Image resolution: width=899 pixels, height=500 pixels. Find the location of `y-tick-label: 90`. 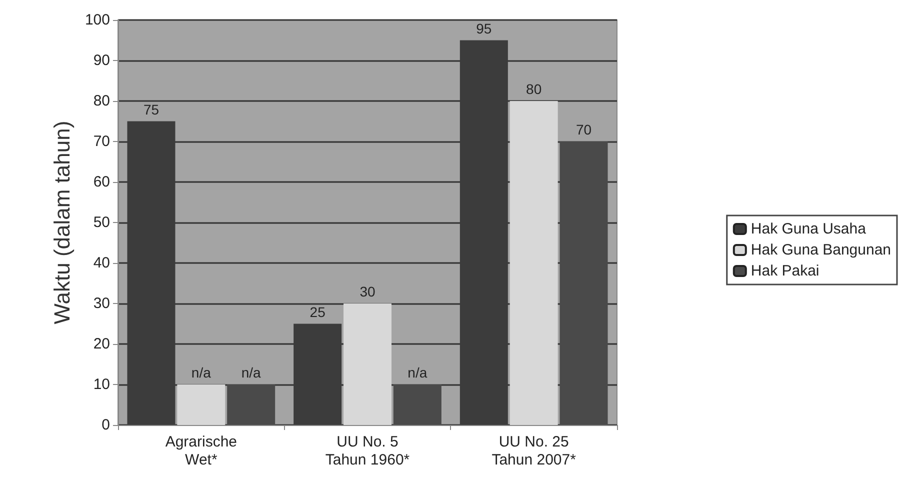

y-tick-label: 90 is located at coordinates (101, 60).